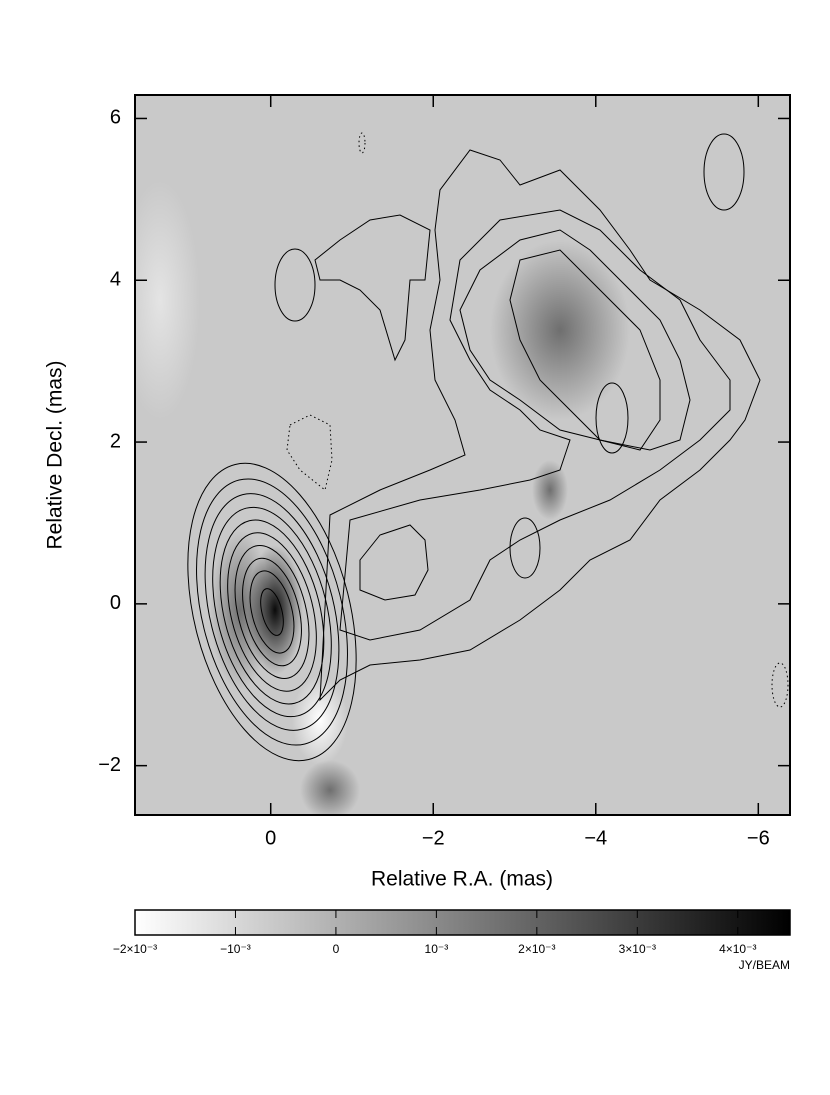  What do you see at coordinates (637, 949) in the screenshot?
I see `colorbar-tick-label: 3×10⁻³` at bounding box center [637, 949].